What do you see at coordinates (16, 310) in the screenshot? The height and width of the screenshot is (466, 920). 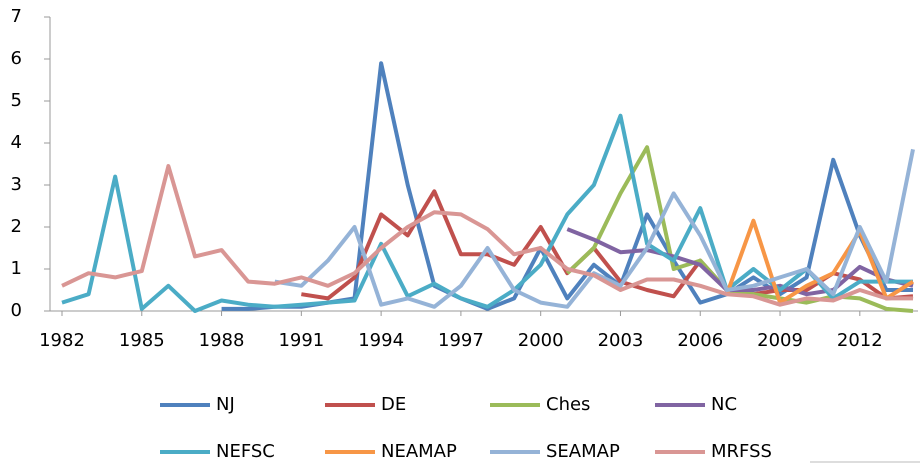 I see `y-tick-label: 0` at bounding box center [16, 310].